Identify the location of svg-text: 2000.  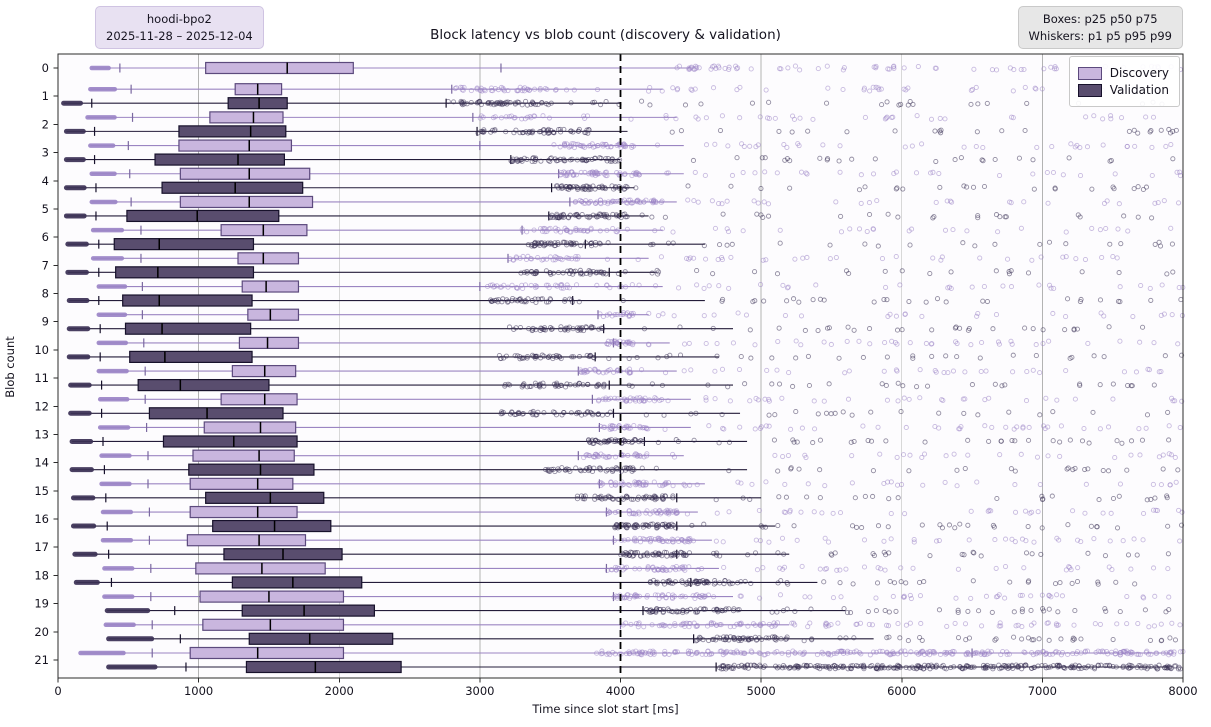
(339, 691).